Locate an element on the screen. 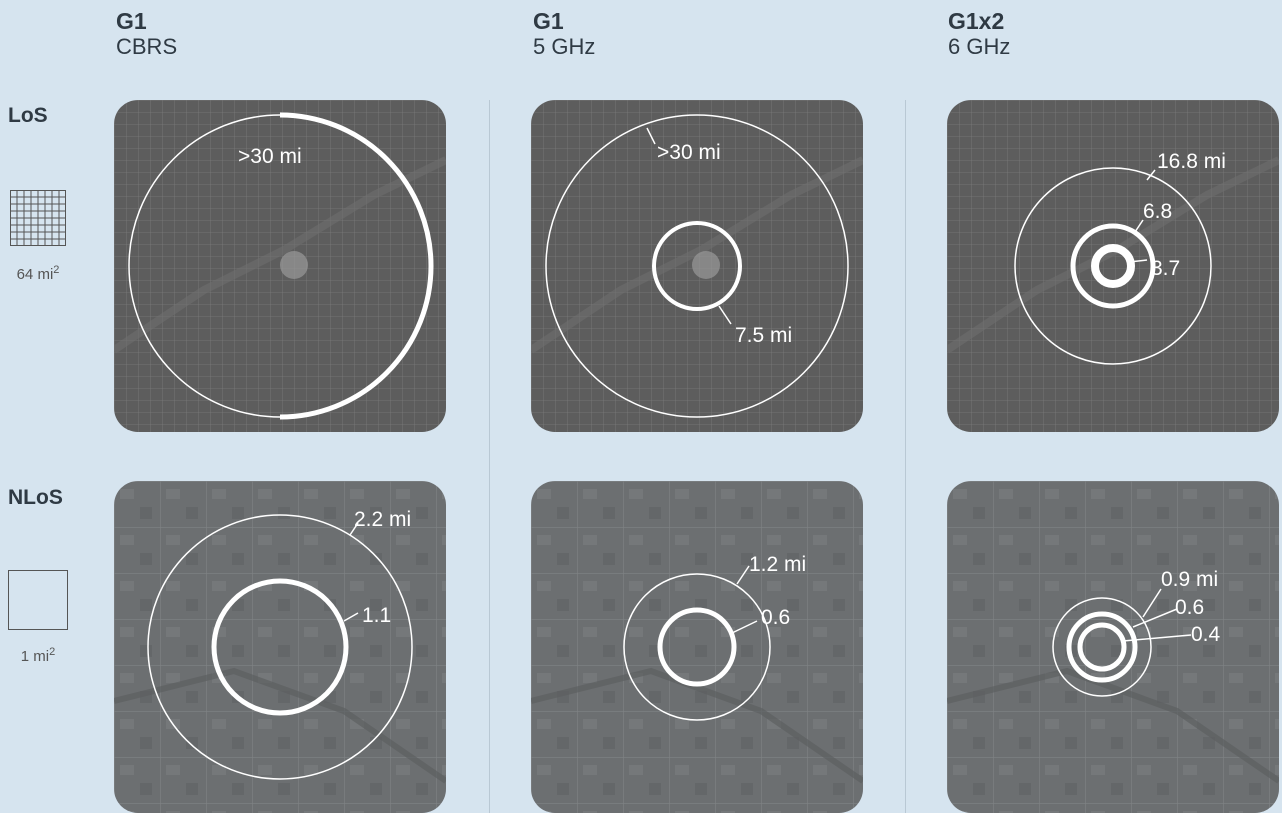 This screenshot has width=1282, height=813. column-band: CBRS is located at coordinates (147, 47).